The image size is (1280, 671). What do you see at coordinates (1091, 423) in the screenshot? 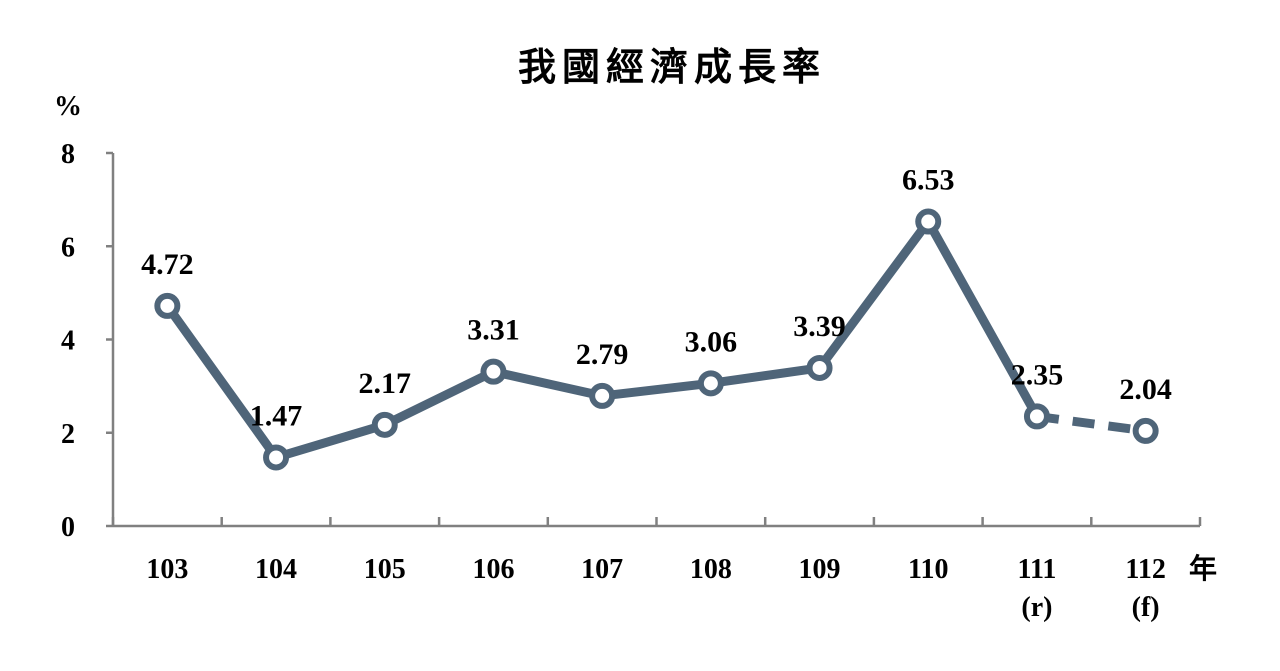
I see `series-line-dashed` at bounding box center [1091, 423].